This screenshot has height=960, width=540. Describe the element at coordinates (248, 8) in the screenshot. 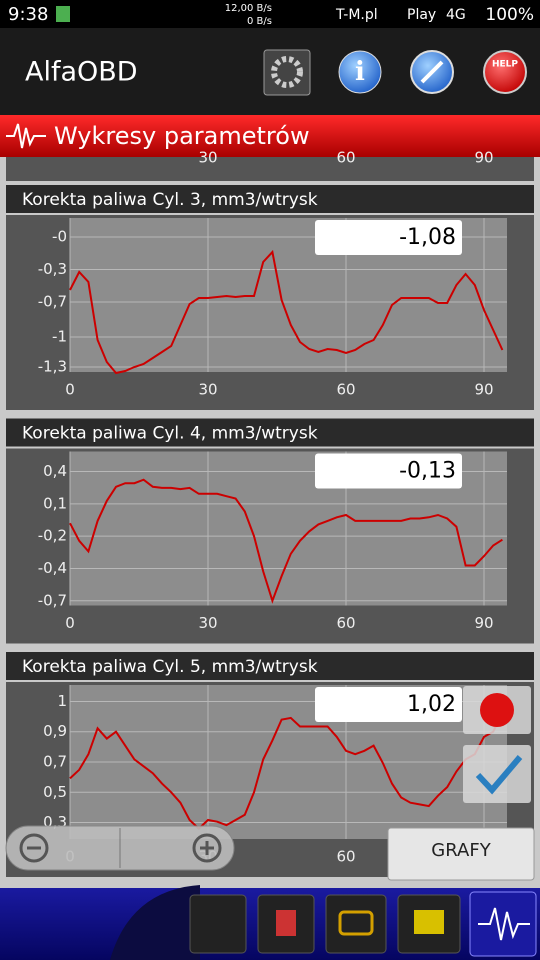

I see `speed-up: 12,00 B/s` at that location.